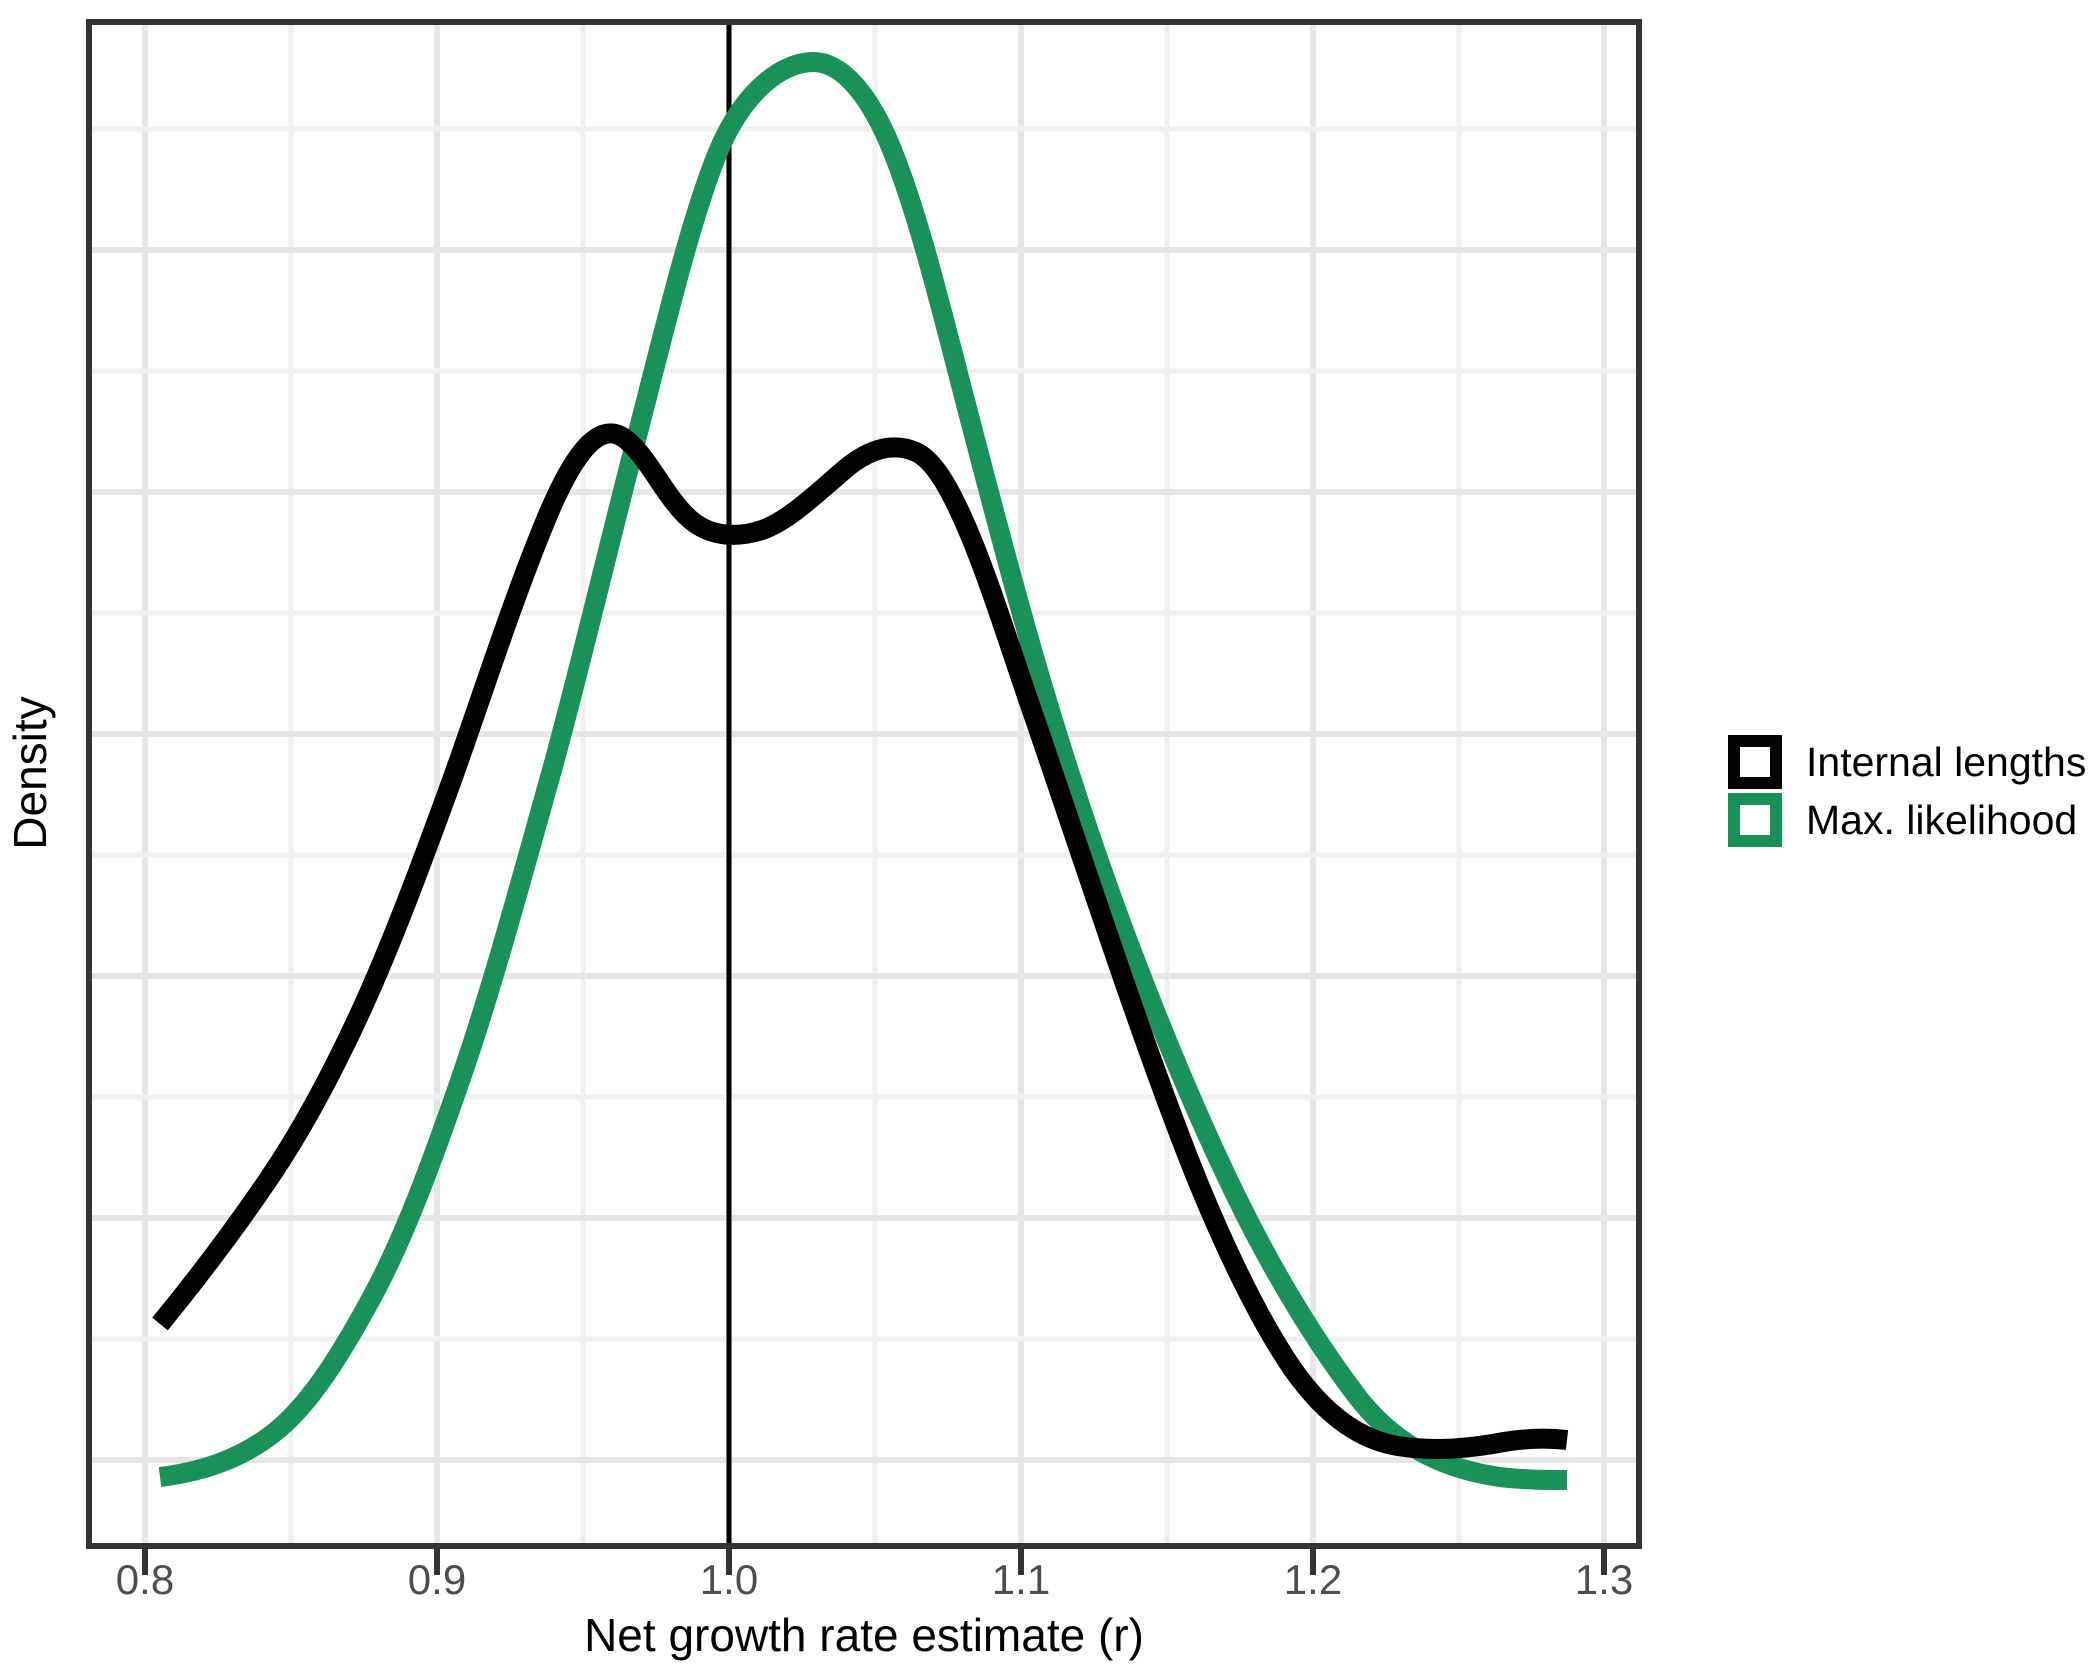 Image resolution: width=2100 pixels, height=1680 pixels. I want to click on x-tick-label-4: 1.2, so click(1313, 1579).